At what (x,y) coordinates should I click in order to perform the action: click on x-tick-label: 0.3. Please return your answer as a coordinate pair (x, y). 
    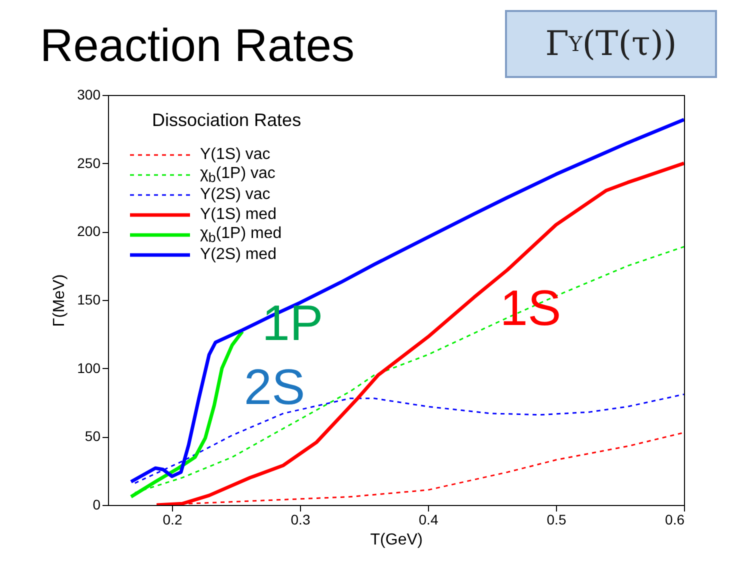
    Looking at the image, I should click on (300, 520).